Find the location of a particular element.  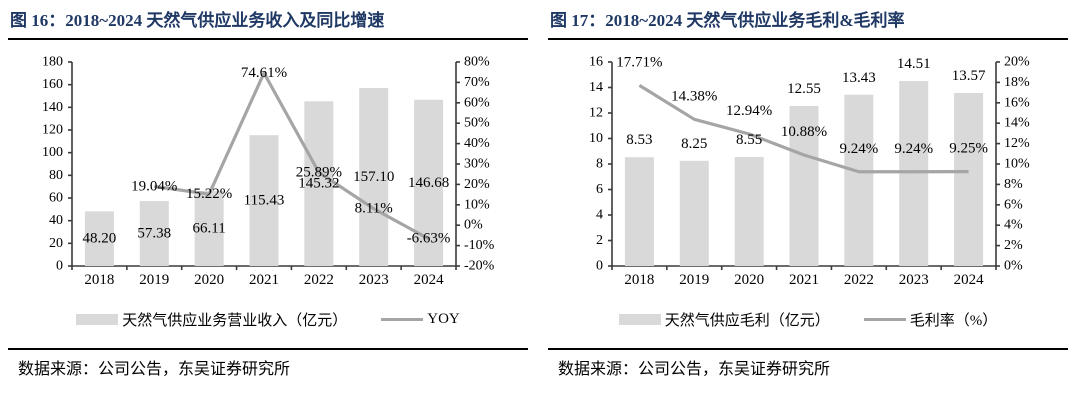

left-axis-label: 2 is located at coordinates (599, 240).